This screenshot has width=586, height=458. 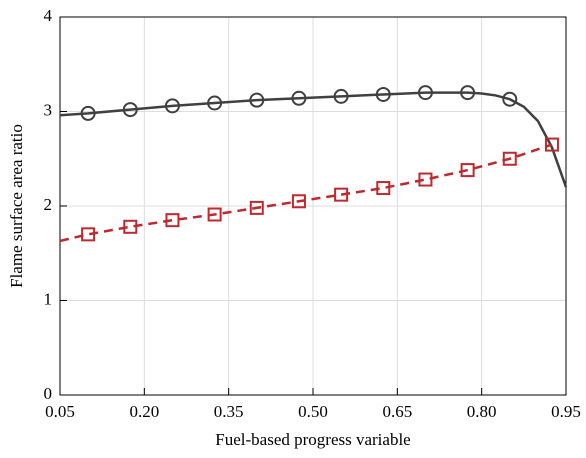 I want to click on y-tick-label: 2, so click(x=48, y=204).